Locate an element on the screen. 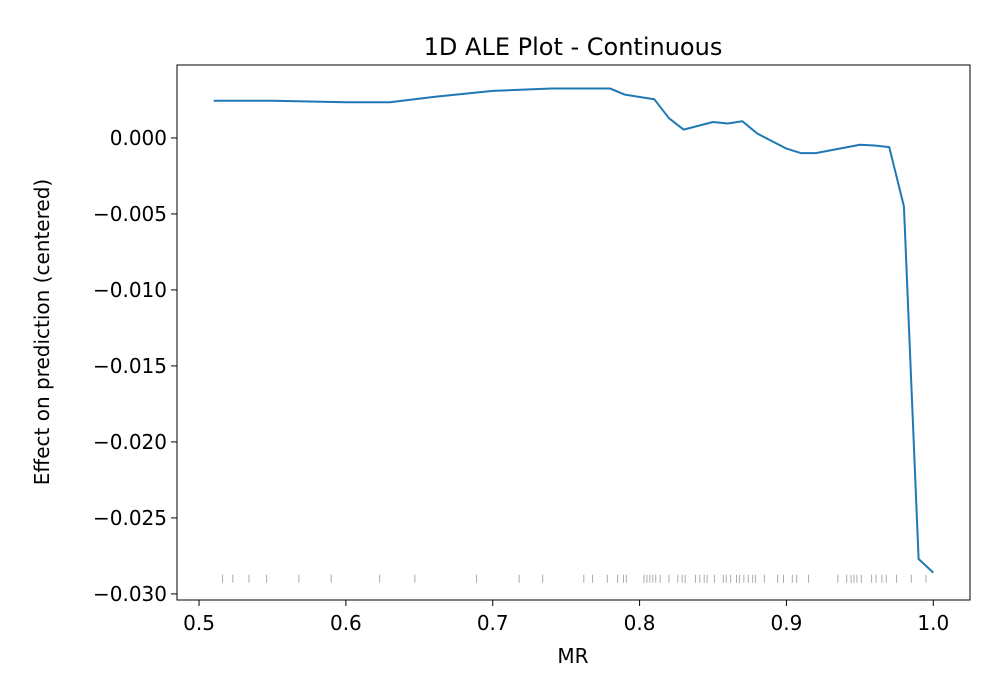  y-axis-label: Effect on prediction (centered) is located at coordinates (42, 332).